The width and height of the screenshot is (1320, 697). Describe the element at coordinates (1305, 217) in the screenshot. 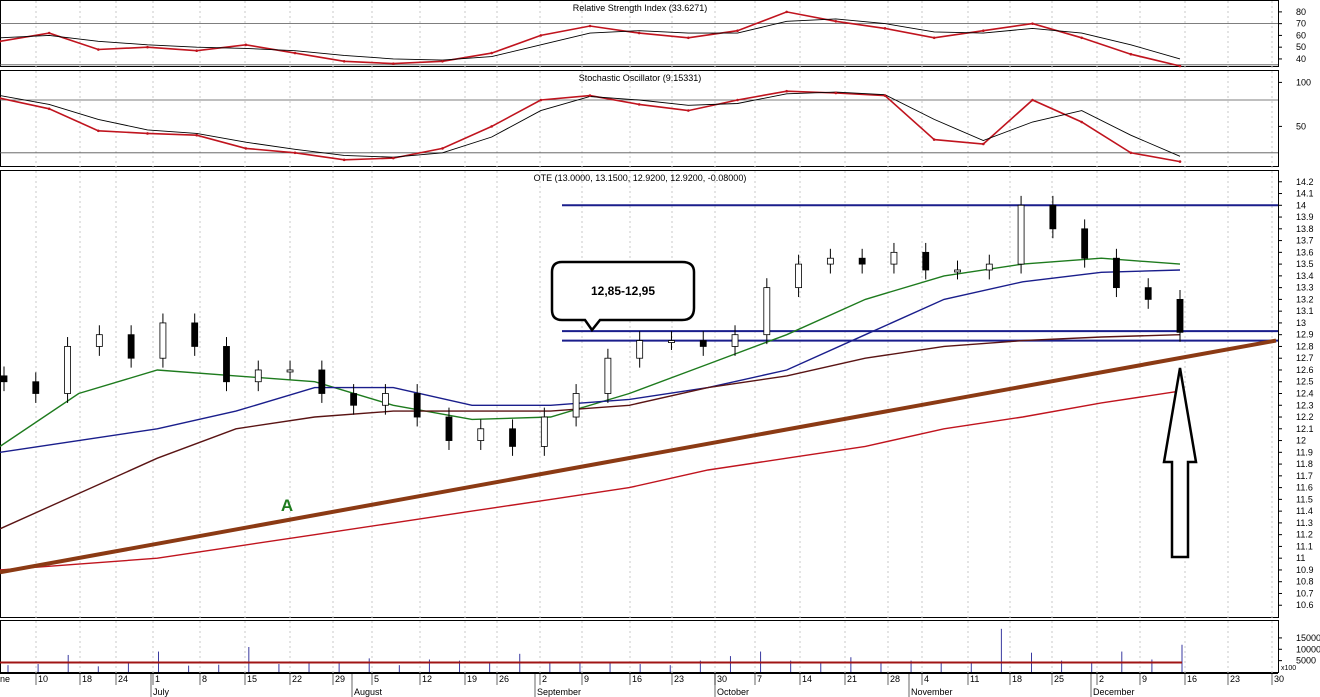

I see `y-tick-label: 13.9` at that location.